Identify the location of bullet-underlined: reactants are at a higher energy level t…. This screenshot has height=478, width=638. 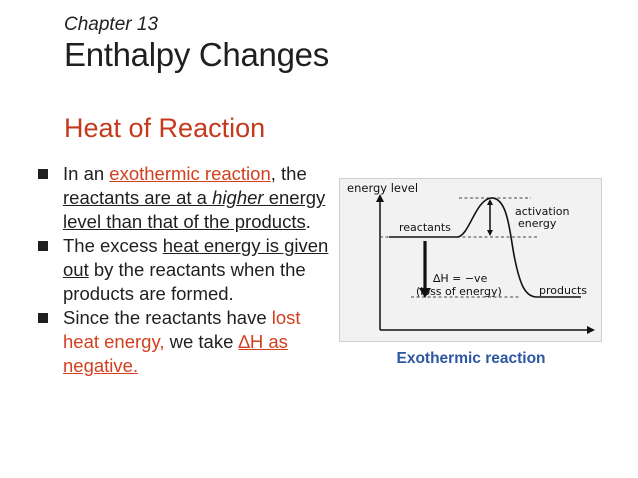
(194, 209).